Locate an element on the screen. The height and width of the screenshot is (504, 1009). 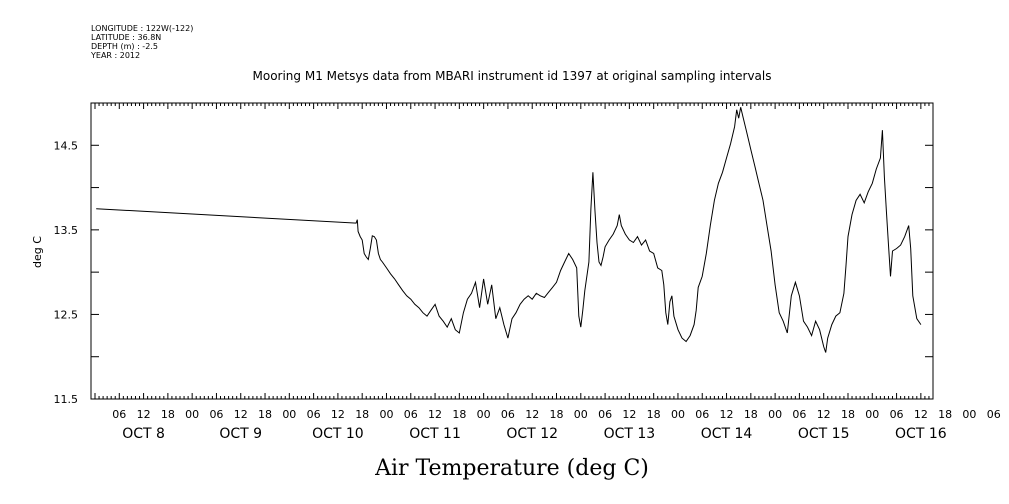
day-label: OCT 8 is located at coordinates (143, 434).